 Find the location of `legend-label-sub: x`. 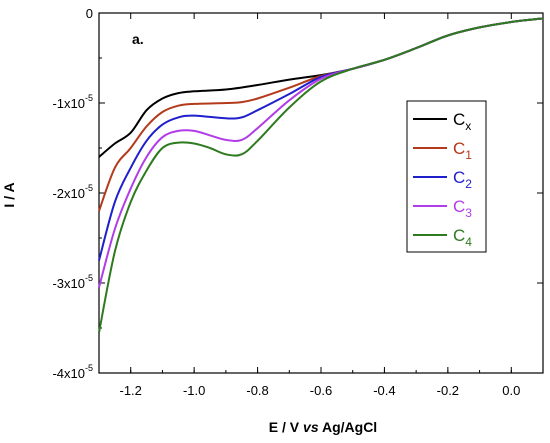

legend-label-sub: x is located at coordinates (468, 126).